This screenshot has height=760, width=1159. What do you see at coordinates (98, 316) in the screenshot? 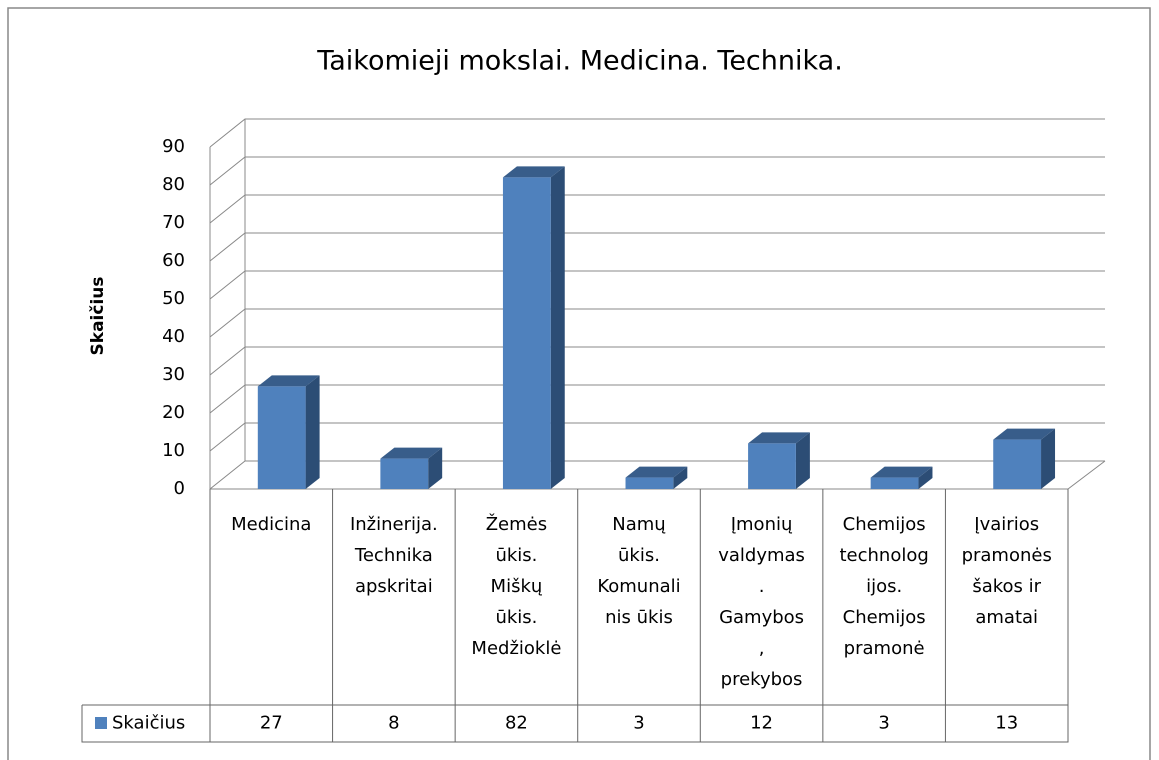
I see `y-axis-title: Skaičius` at bounding box center [98, 316].